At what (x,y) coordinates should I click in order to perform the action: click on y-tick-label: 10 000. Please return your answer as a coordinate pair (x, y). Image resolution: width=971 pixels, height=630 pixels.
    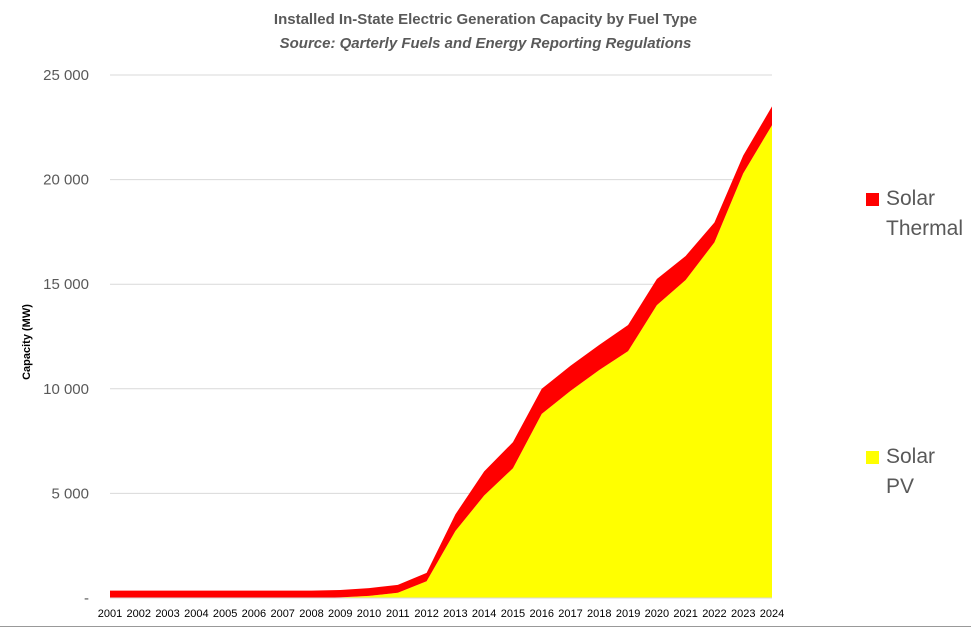
    Looking at the image, I should click on (66, 389).